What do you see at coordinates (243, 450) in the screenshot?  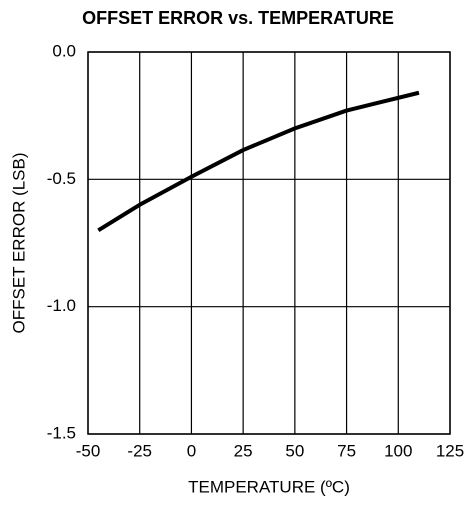 I see `x-tick-label: 25` at bounding box center [243, 450].